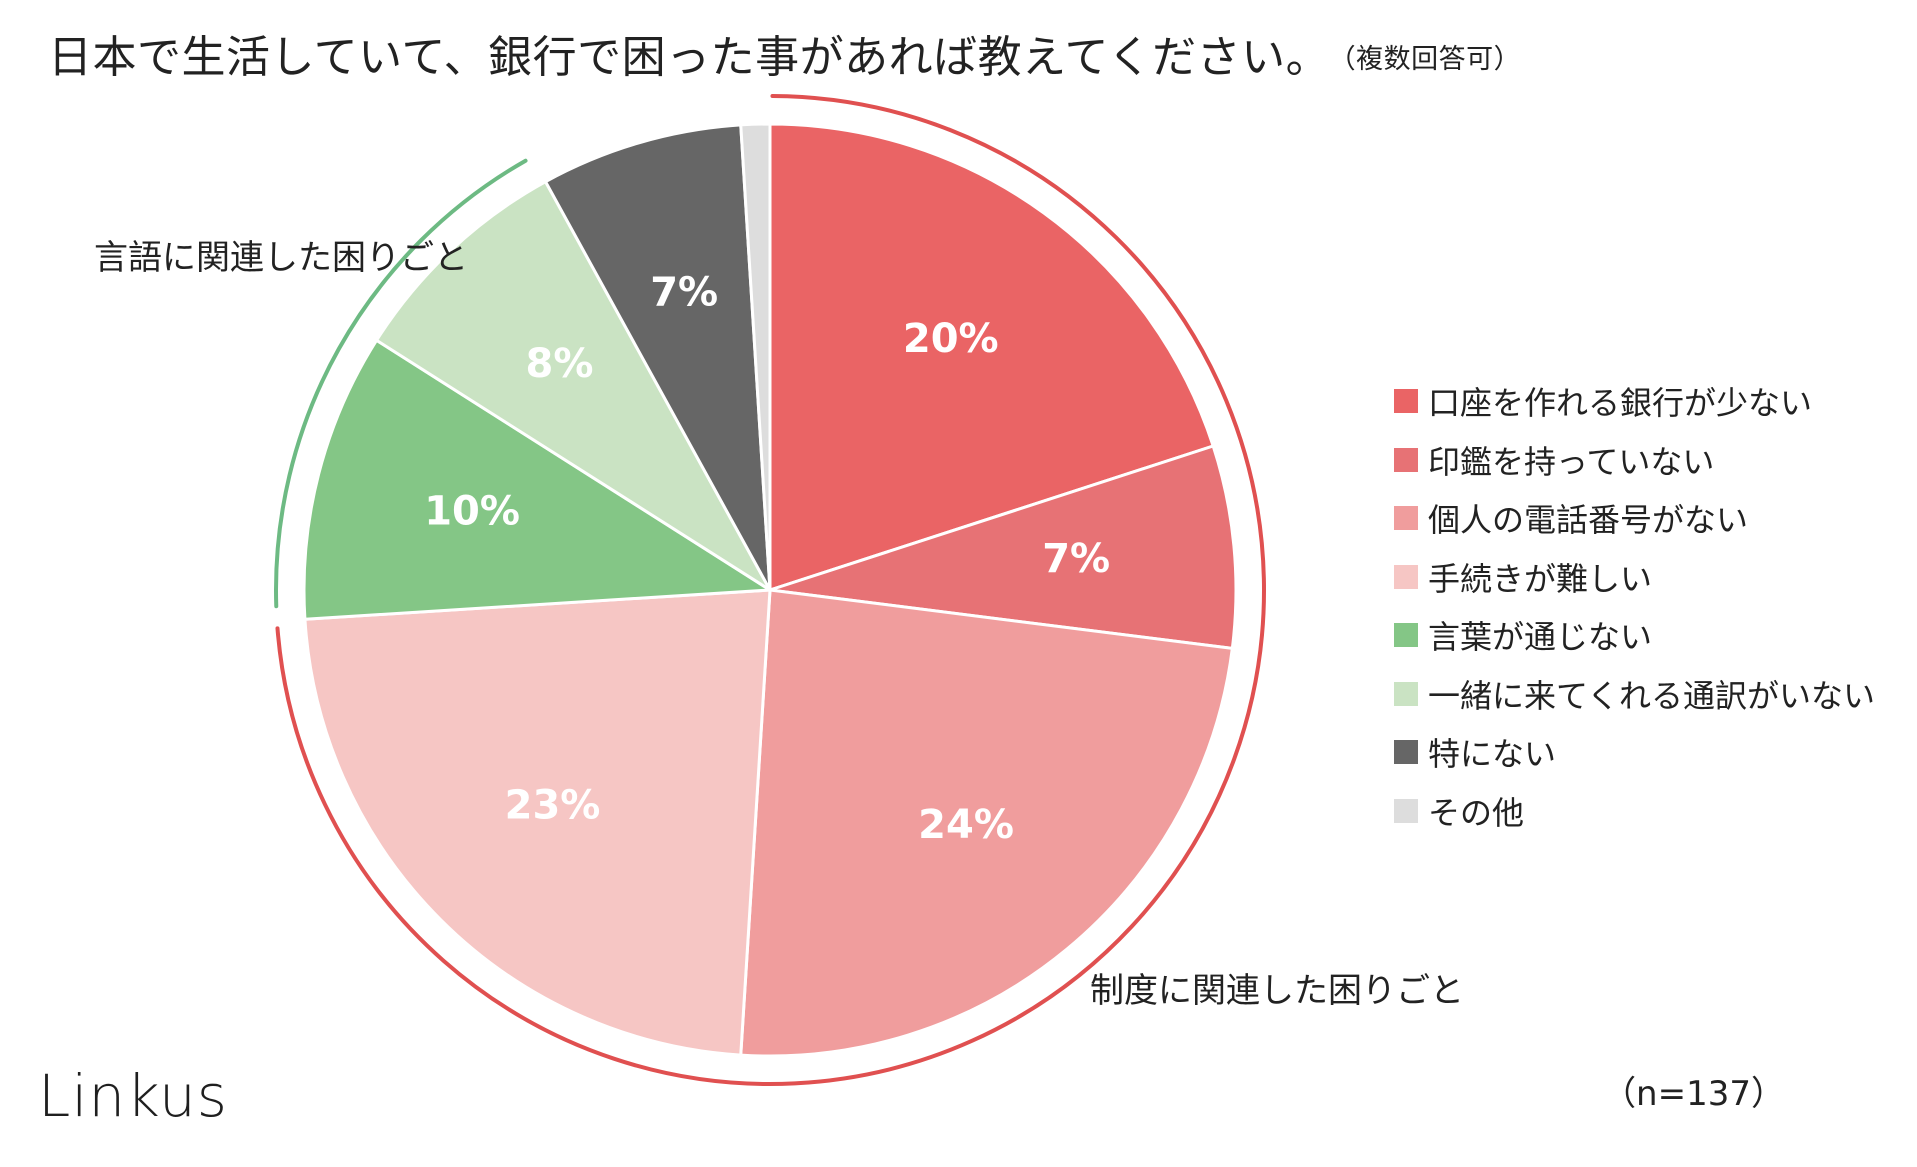  What do you see at coordinates (1693, 1094) in the screenshot?
I see `sample-size-note: （n=137）` at bounding box center [1693, 1094].